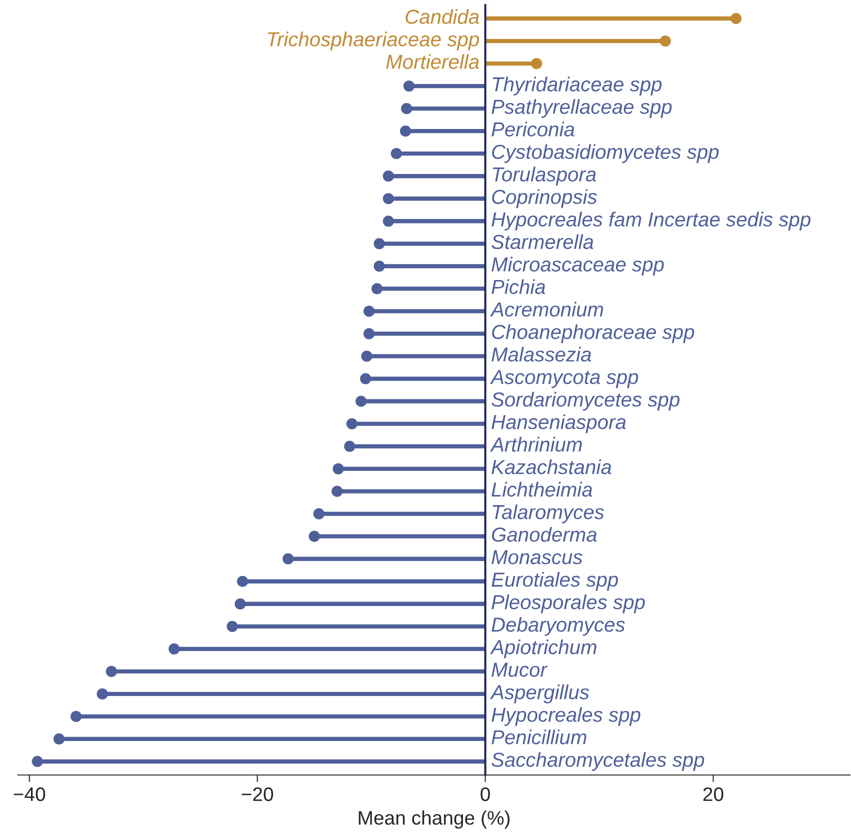  Describe the element at coordinates (578, 266) in the screenshot. I see `y-tick-label: Microascaceae spp` at that location.